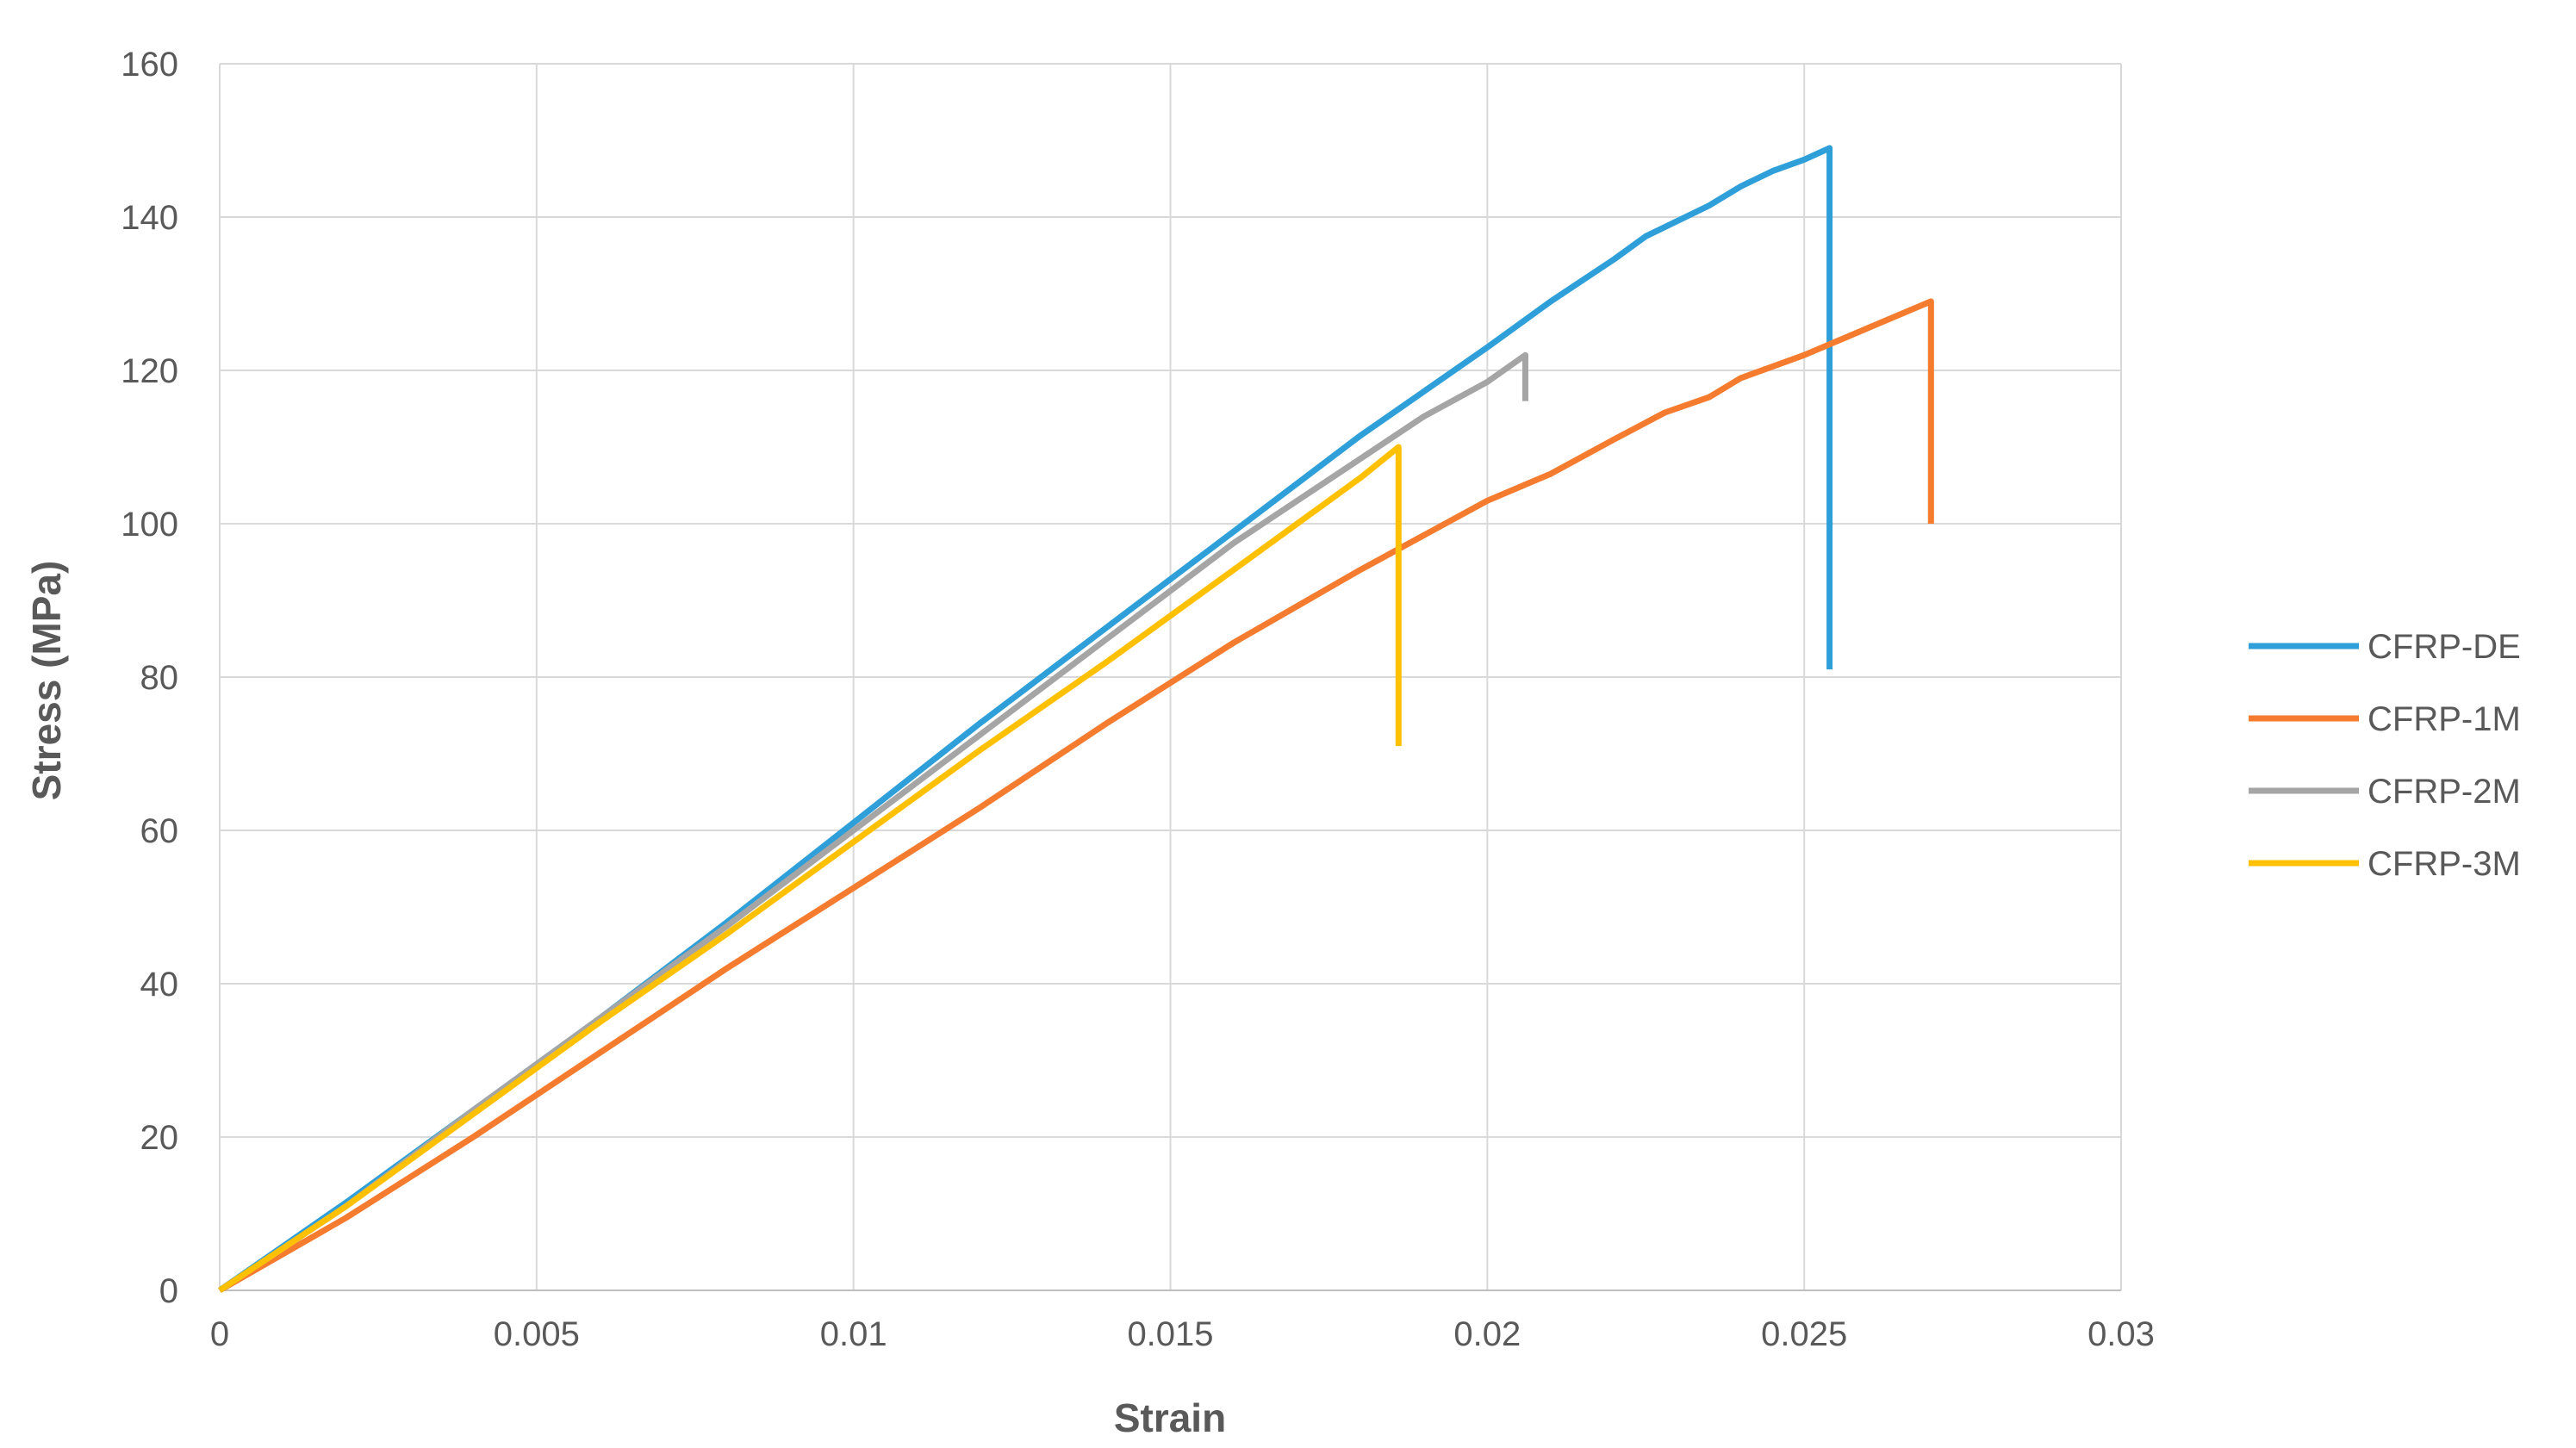  Describe the element at coordinates (854, 1334) in the screenshot. I see `x-tick-label: 0.01` at that location.